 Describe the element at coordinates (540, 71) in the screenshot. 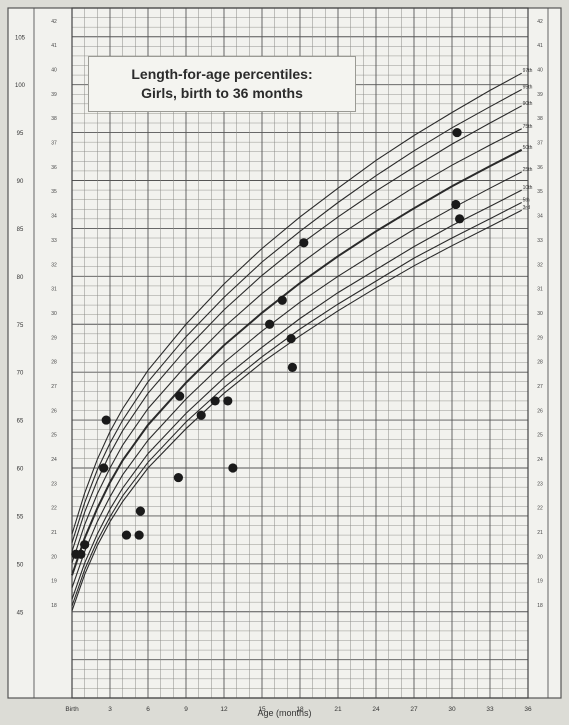

I see `y-tick-label-in-right: 40` at that location.